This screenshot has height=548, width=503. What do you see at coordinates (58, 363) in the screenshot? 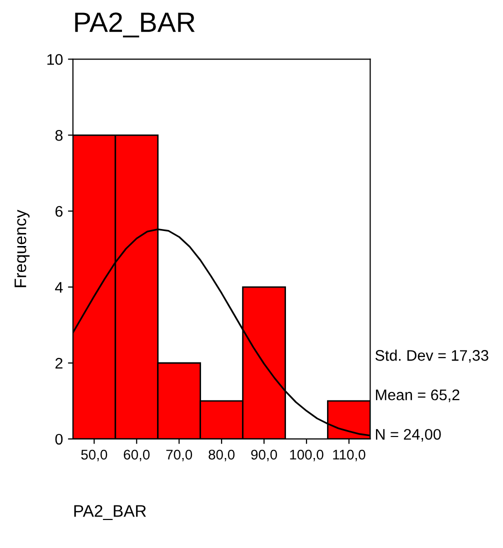
I see `y-tick-label: 2` at bounding box center [58, 363].